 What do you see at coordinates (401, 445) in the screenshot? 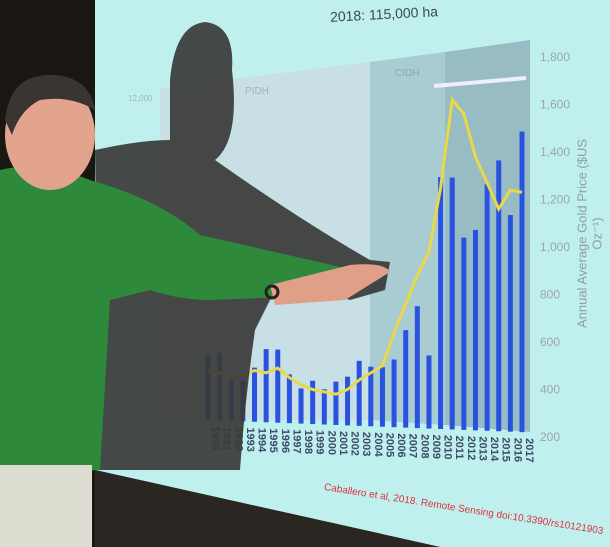
I see `year-label-2006: 2006` at bounding box center [401, 445].